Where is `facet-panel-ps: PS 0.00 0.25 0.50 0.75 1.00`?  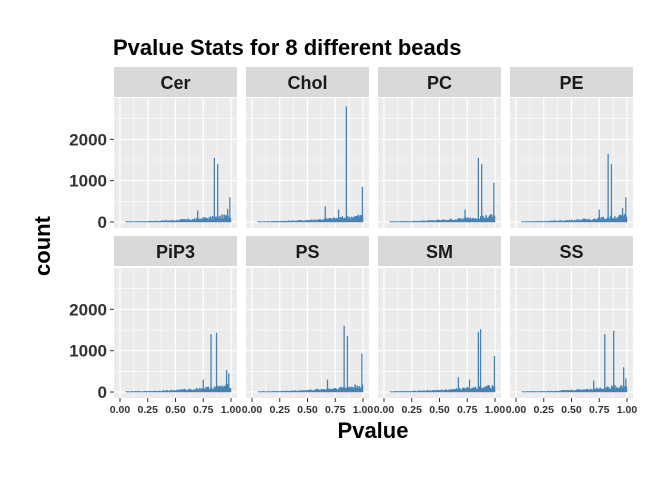
facet-panel-ps: PS 0.00 0.25 0.50 0.75 1.00 is located at coordinates (308, 326).